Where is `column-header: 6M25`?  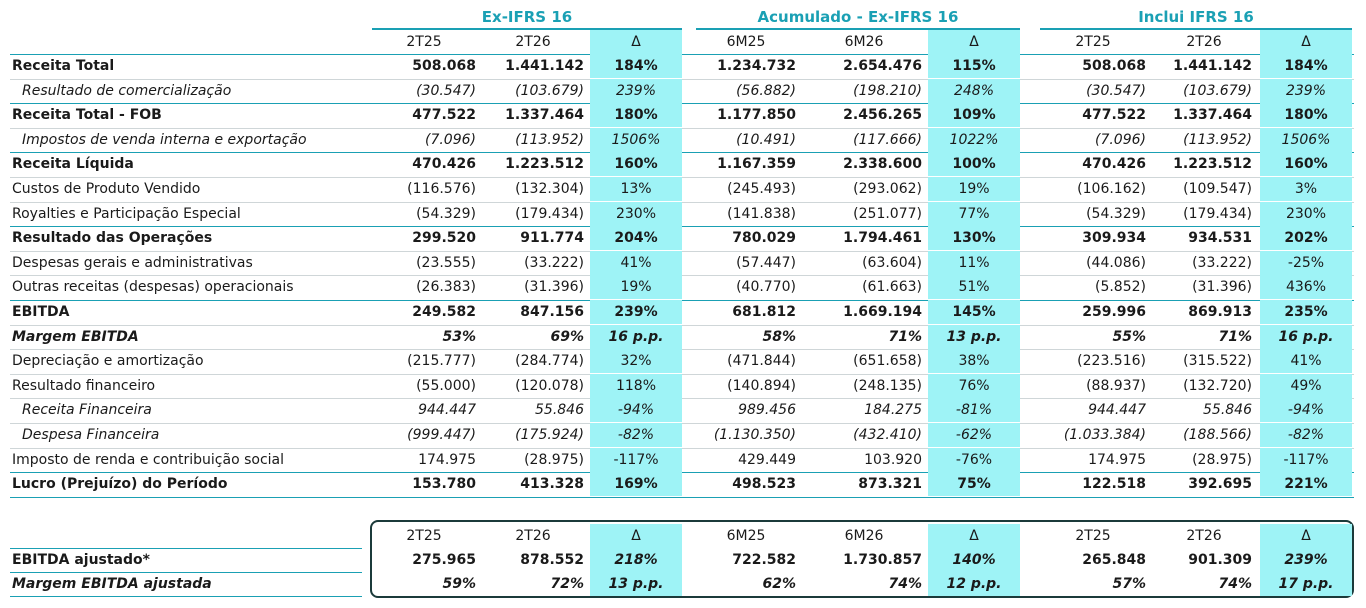
column-header: 6M25 is located at coordinates (746, 536).